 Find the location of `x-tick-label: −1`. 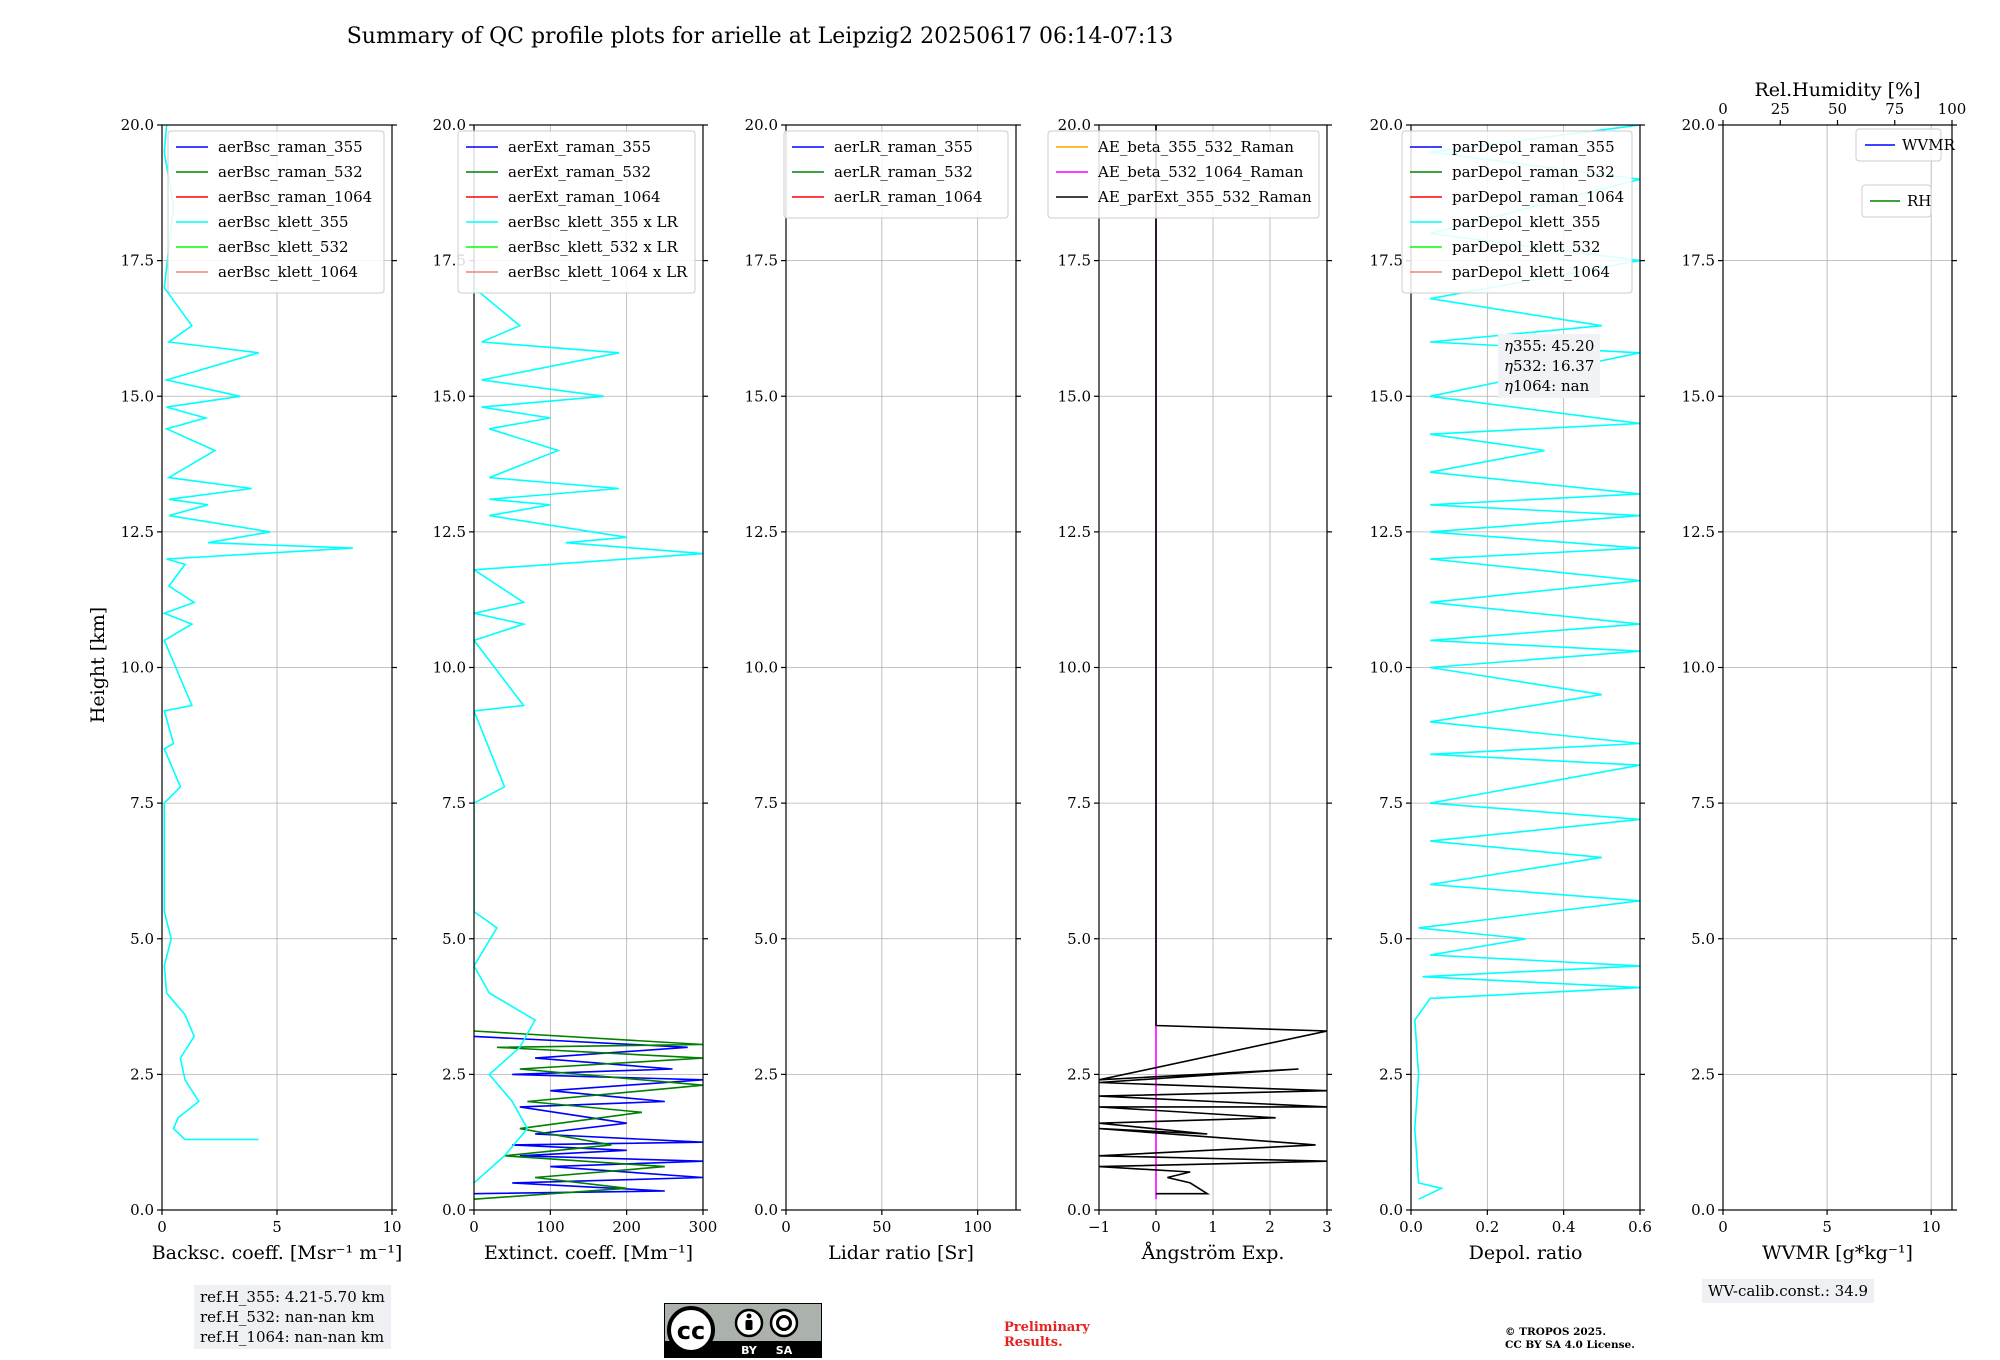

x-tick-label: −1 is located at coordinates (1099, 1227).